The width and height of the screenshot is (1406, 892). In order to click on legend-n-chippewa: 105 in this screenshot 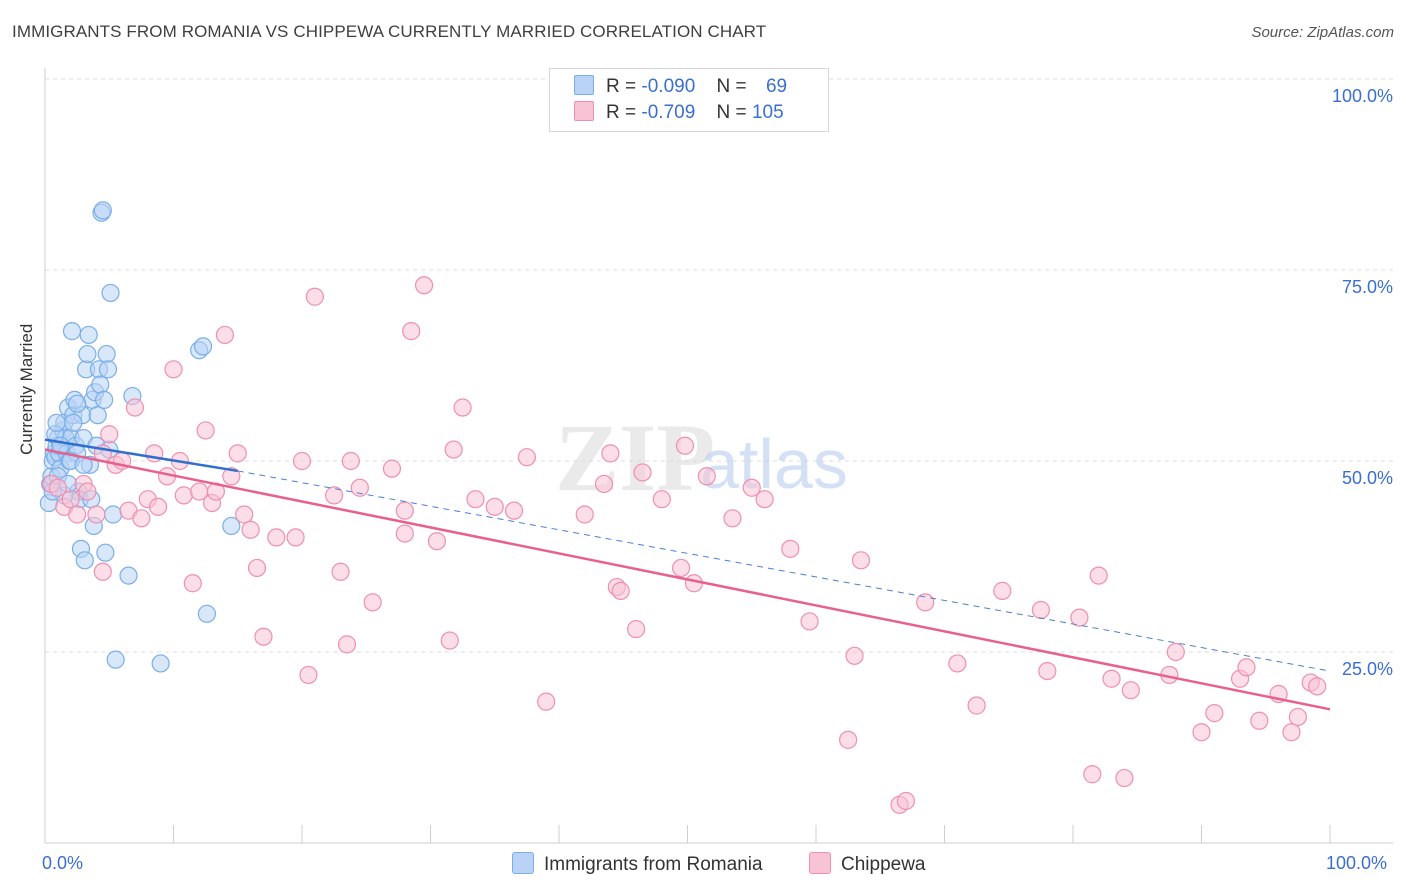, I will do `click(767, 112)`.